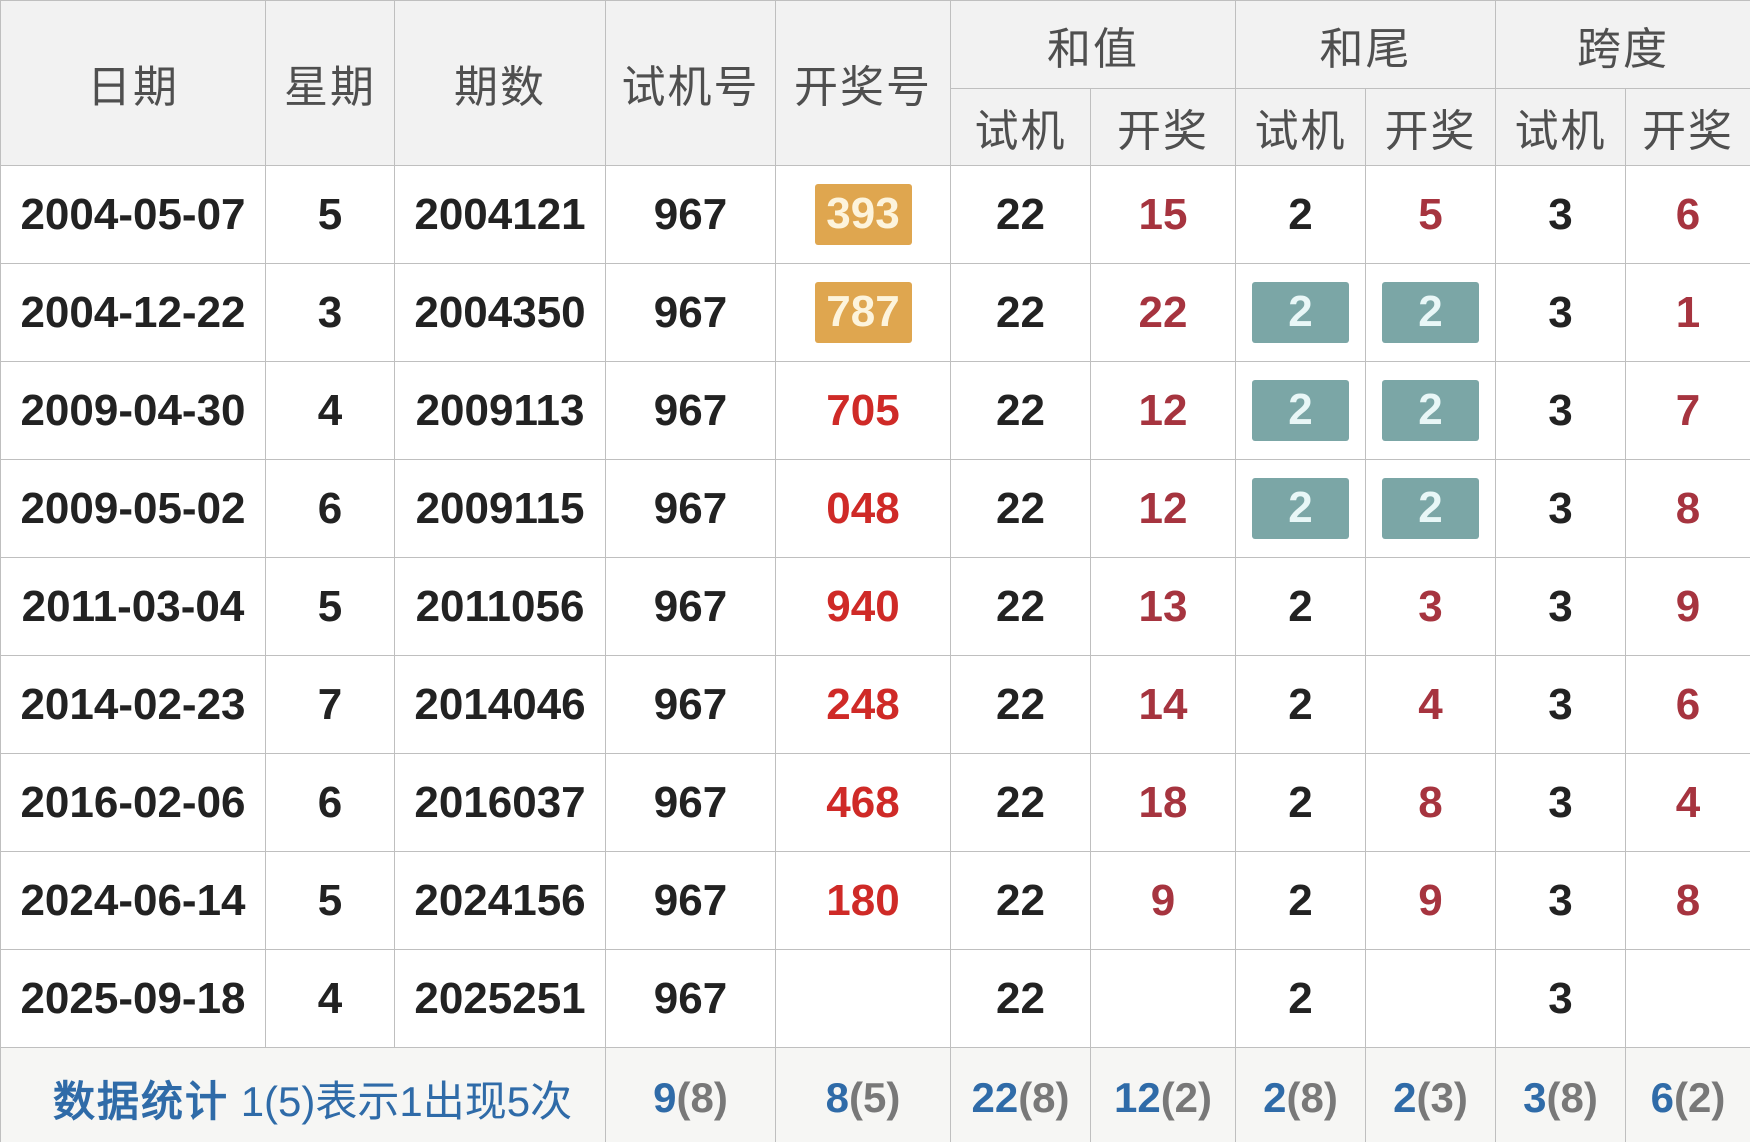 The height and width of the screenshot is (1142, 1750). Describe the element at coordinates (500, 508) in the screenshot. I see `issue-cell-text: 2009115` at that location.